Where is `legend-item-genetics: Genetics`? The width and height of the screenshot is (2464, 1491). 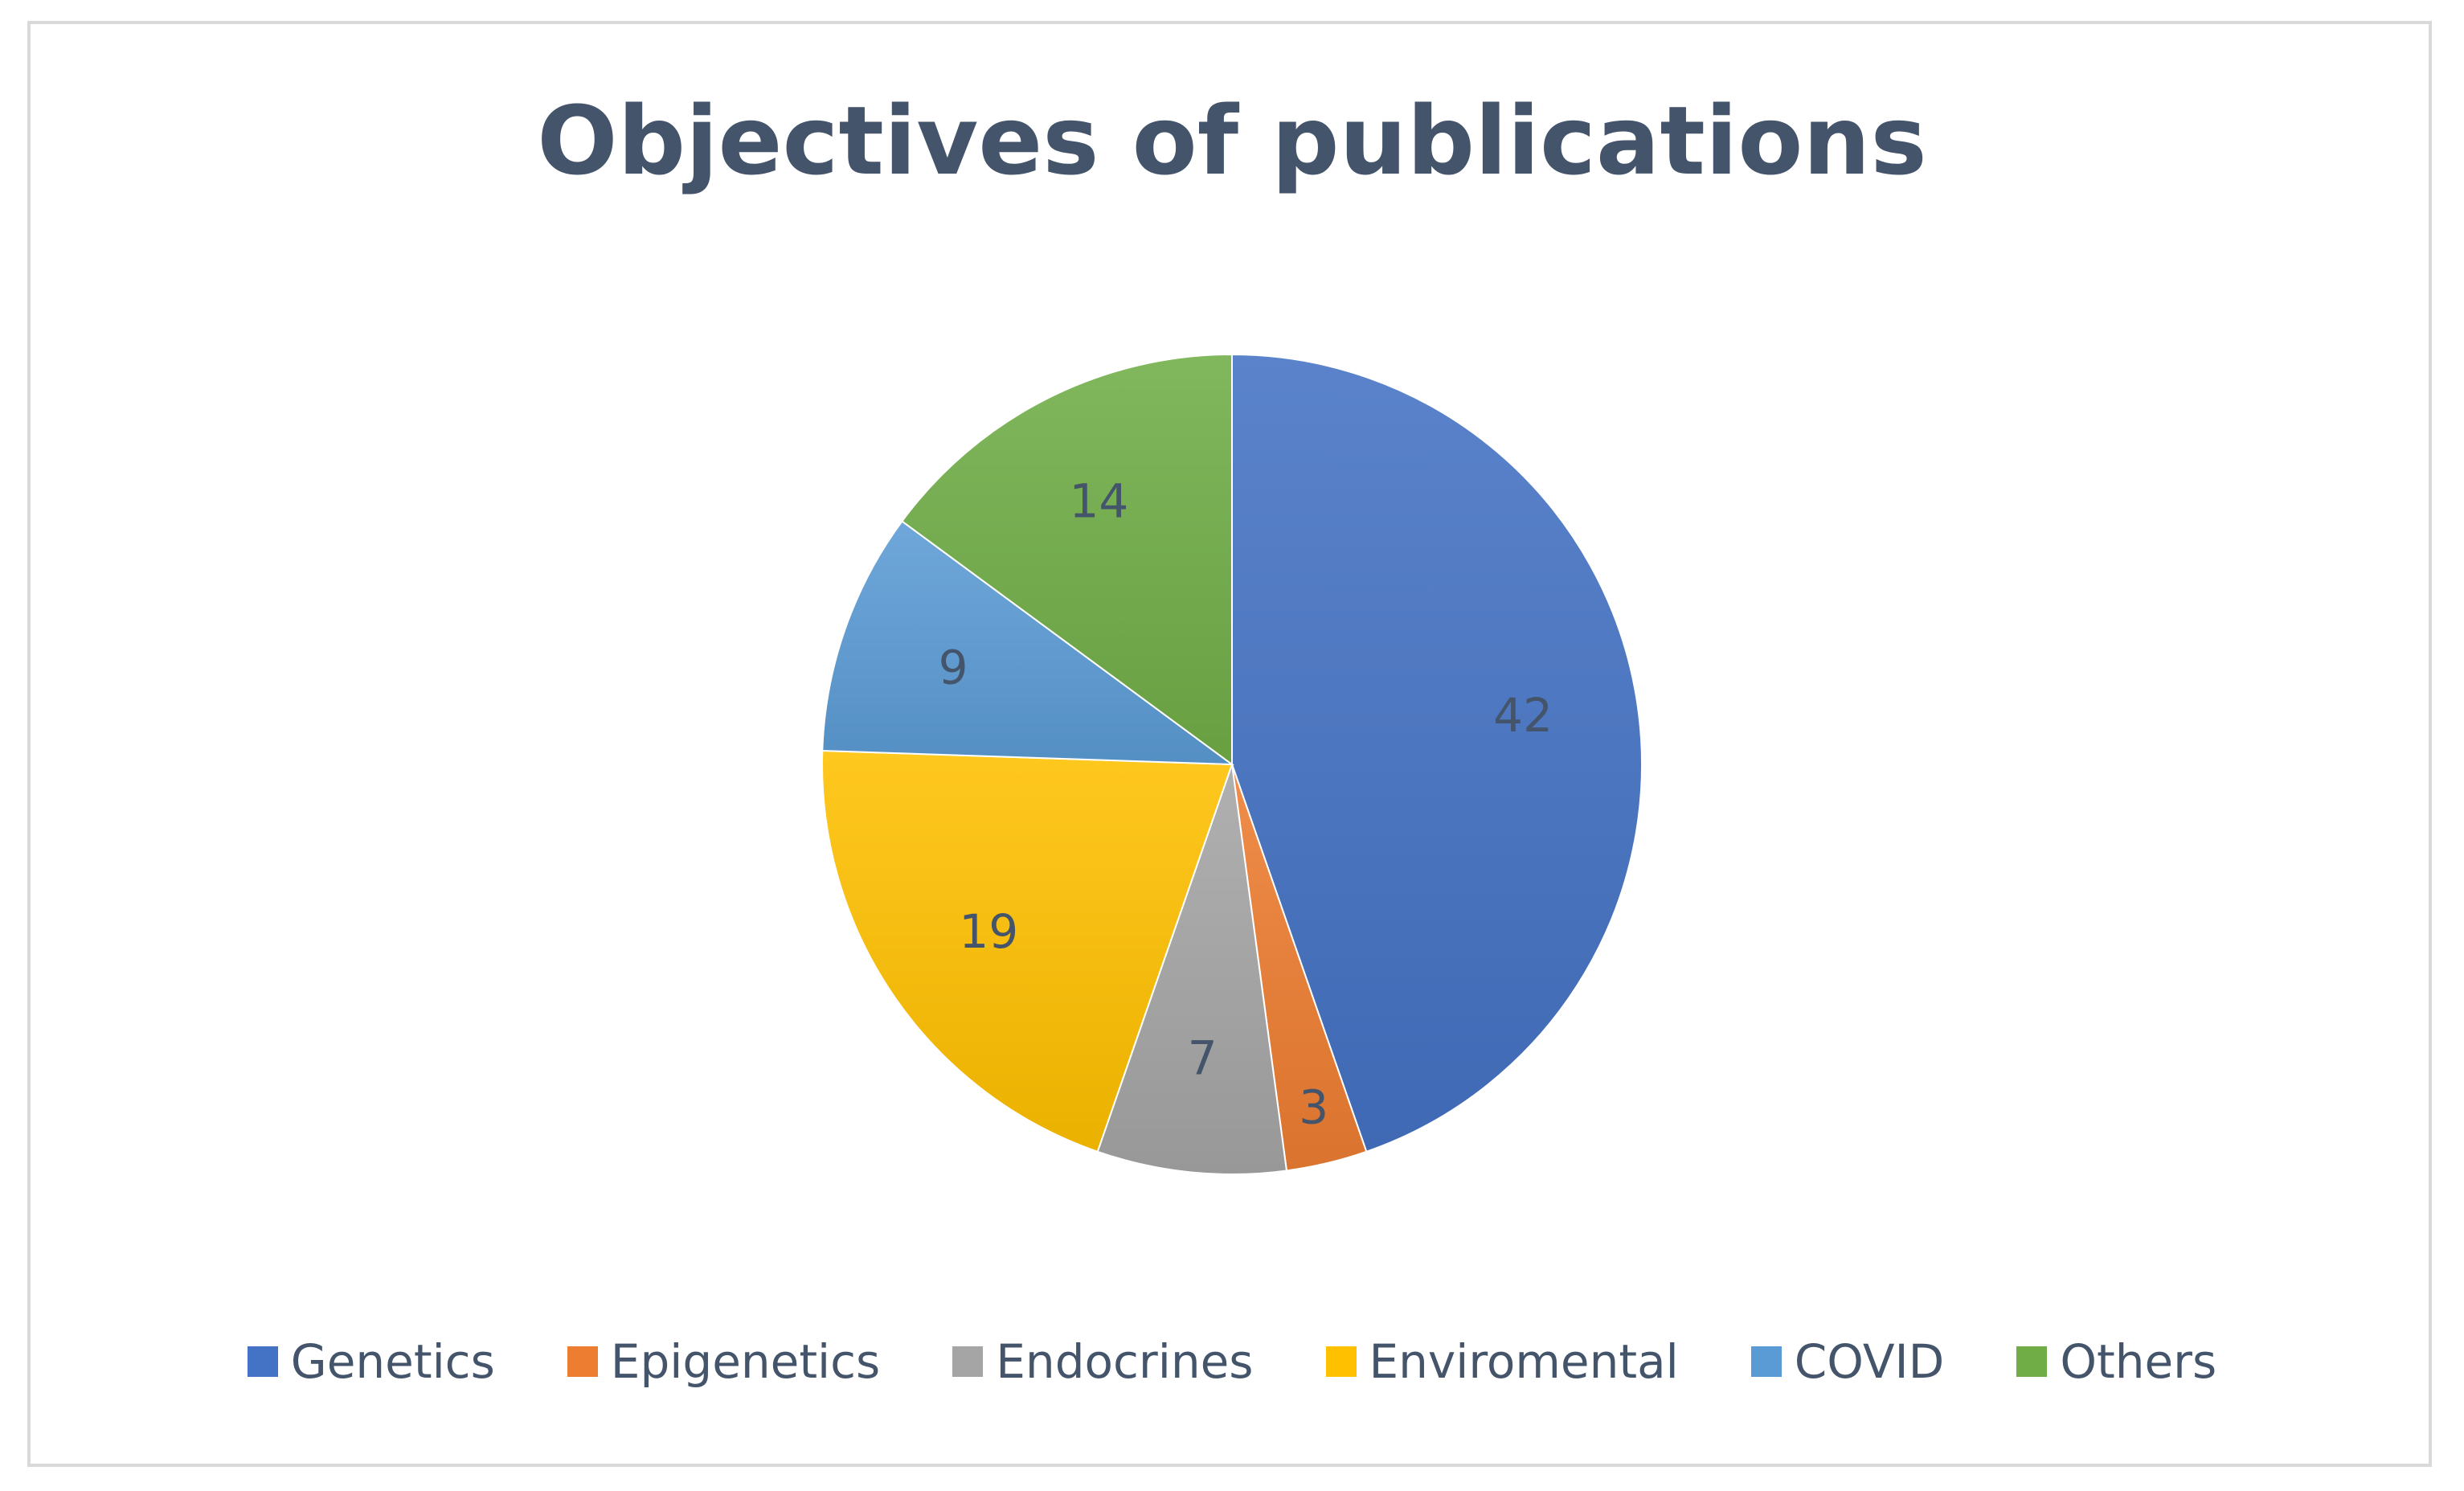 legend-item-genetics: Genetics is located at coordinates (371, 1361).